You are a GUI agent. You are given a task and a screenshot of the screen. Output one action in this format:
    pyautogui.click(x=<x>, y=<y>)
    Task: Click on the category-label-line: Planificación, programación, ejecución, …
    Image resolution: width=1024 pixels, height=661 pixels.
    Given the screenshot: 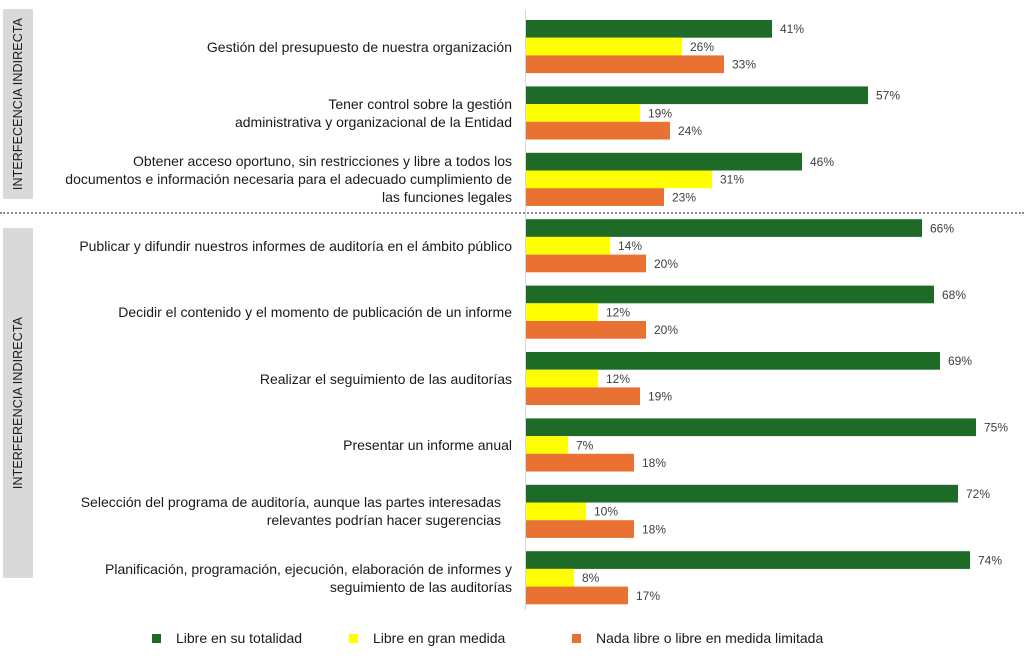 What is the action you would take?
    pyautogui.click(x=308, y=568)
    